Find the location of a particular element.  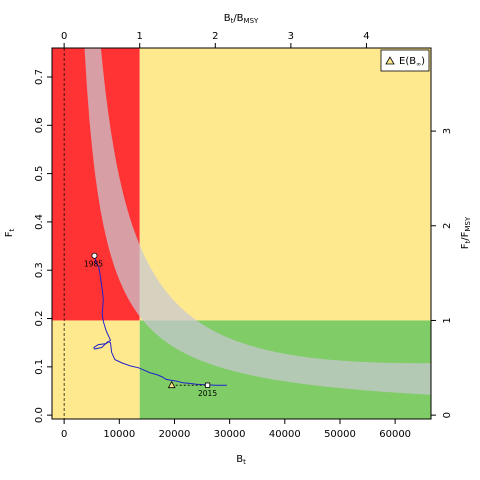

right-tick-label: 1 is located at coordinates (447, 320).